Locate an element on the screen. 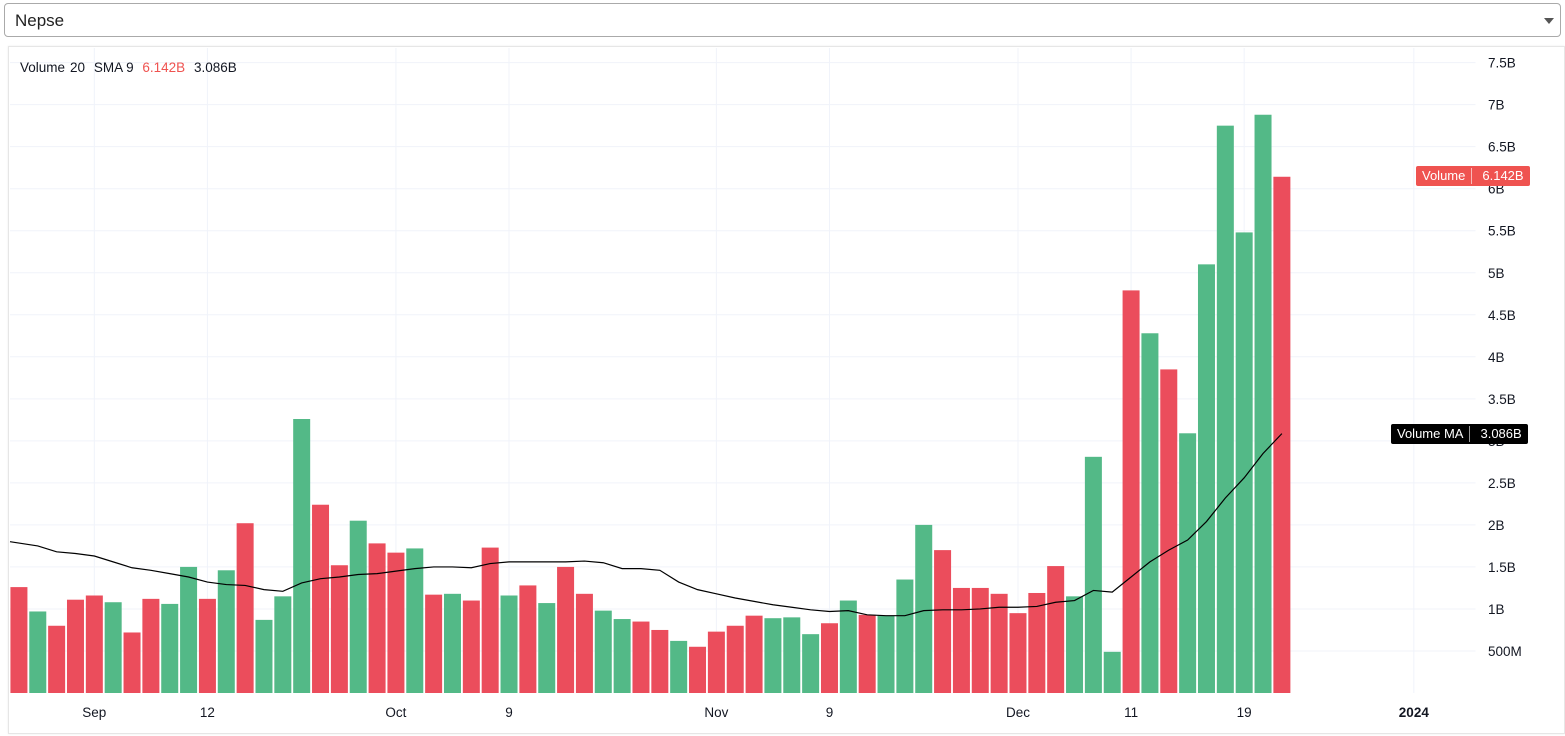 This screenshot has width=1565, height=736. legend-length: 20 is located at coordinates (78, 67).